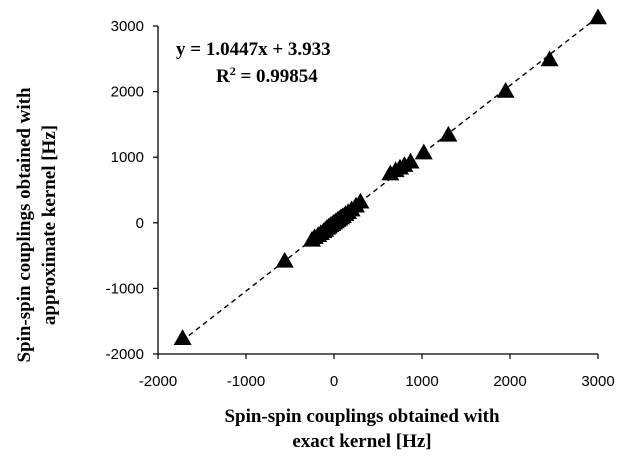  I want to click on y-tick-label: 2000, so click(127, 92).